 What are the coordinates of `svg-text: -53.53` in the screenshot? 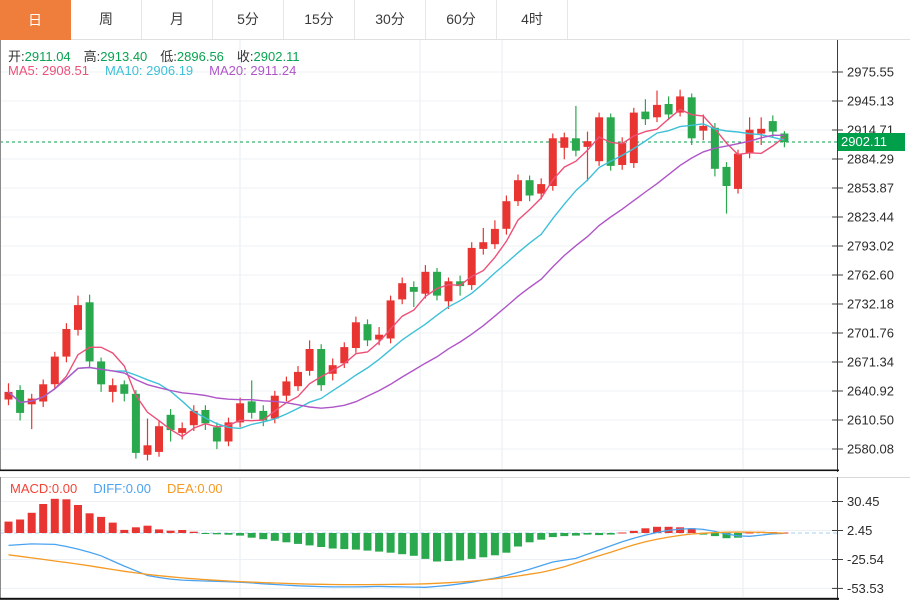 It's located at (865, 588).